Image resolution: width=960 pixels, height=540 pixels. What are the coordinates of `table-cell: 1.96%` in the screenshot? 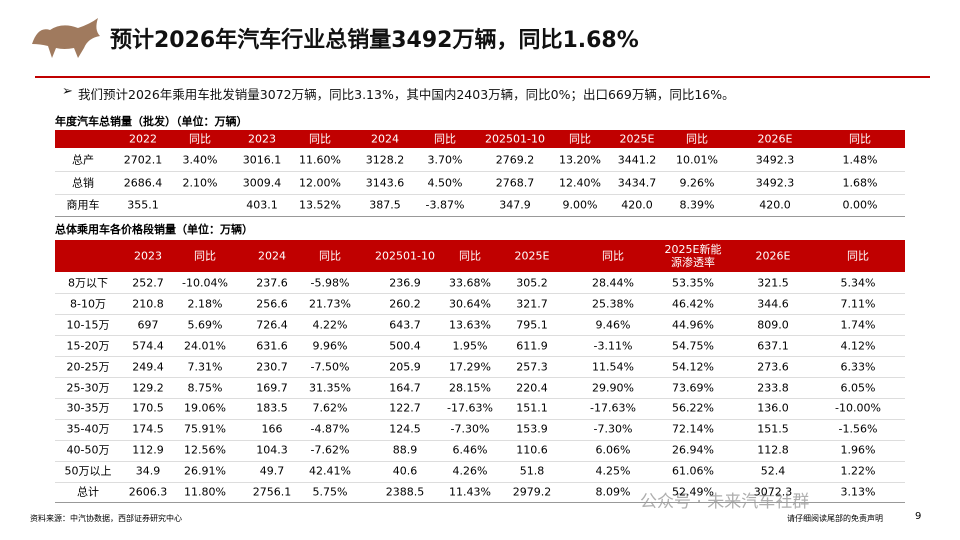 It's located at (858, 450).